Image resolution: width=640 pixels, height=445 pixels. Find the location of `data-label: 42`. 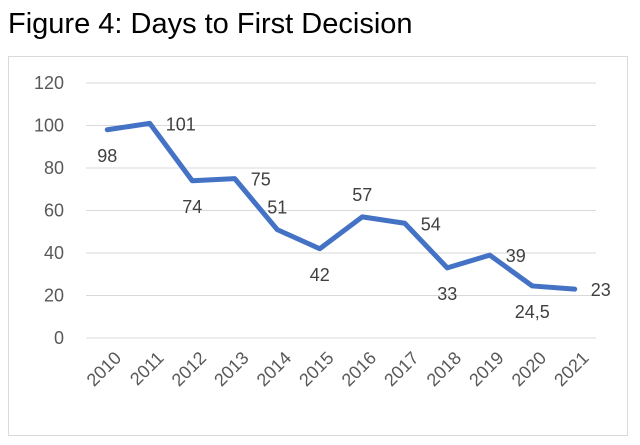

data-label: 42 is located at coordinates (320, 275).